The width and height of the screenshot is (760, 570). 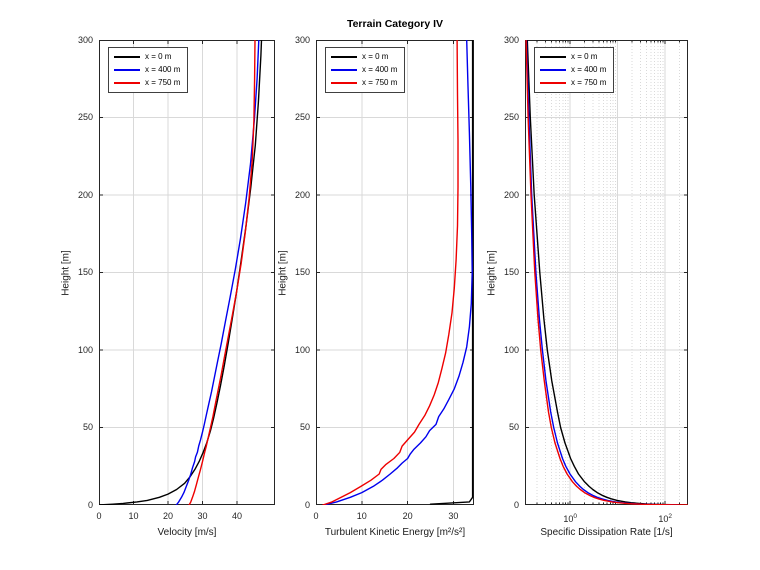 What do you see at coordinates (606, 532) in the screenshot?
I see `x-axis-label: Specific Dissipation Rate [1/s]` at bounding box center [606, 532].